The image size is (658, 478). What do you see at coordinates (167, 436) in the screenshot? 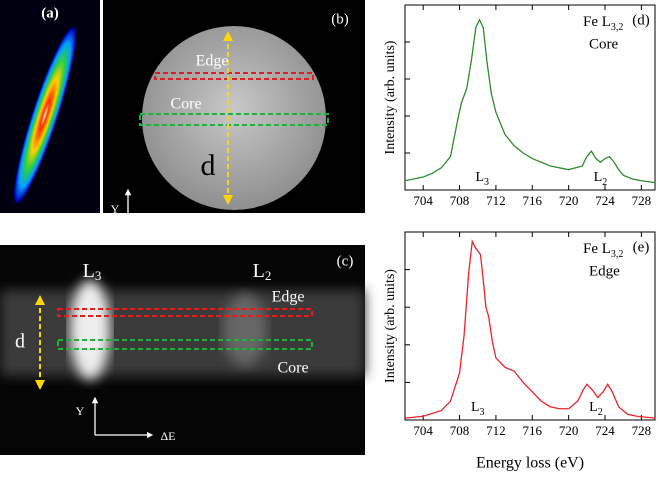
I see `axis-label: ΔE` at bounding box center [167, 436].